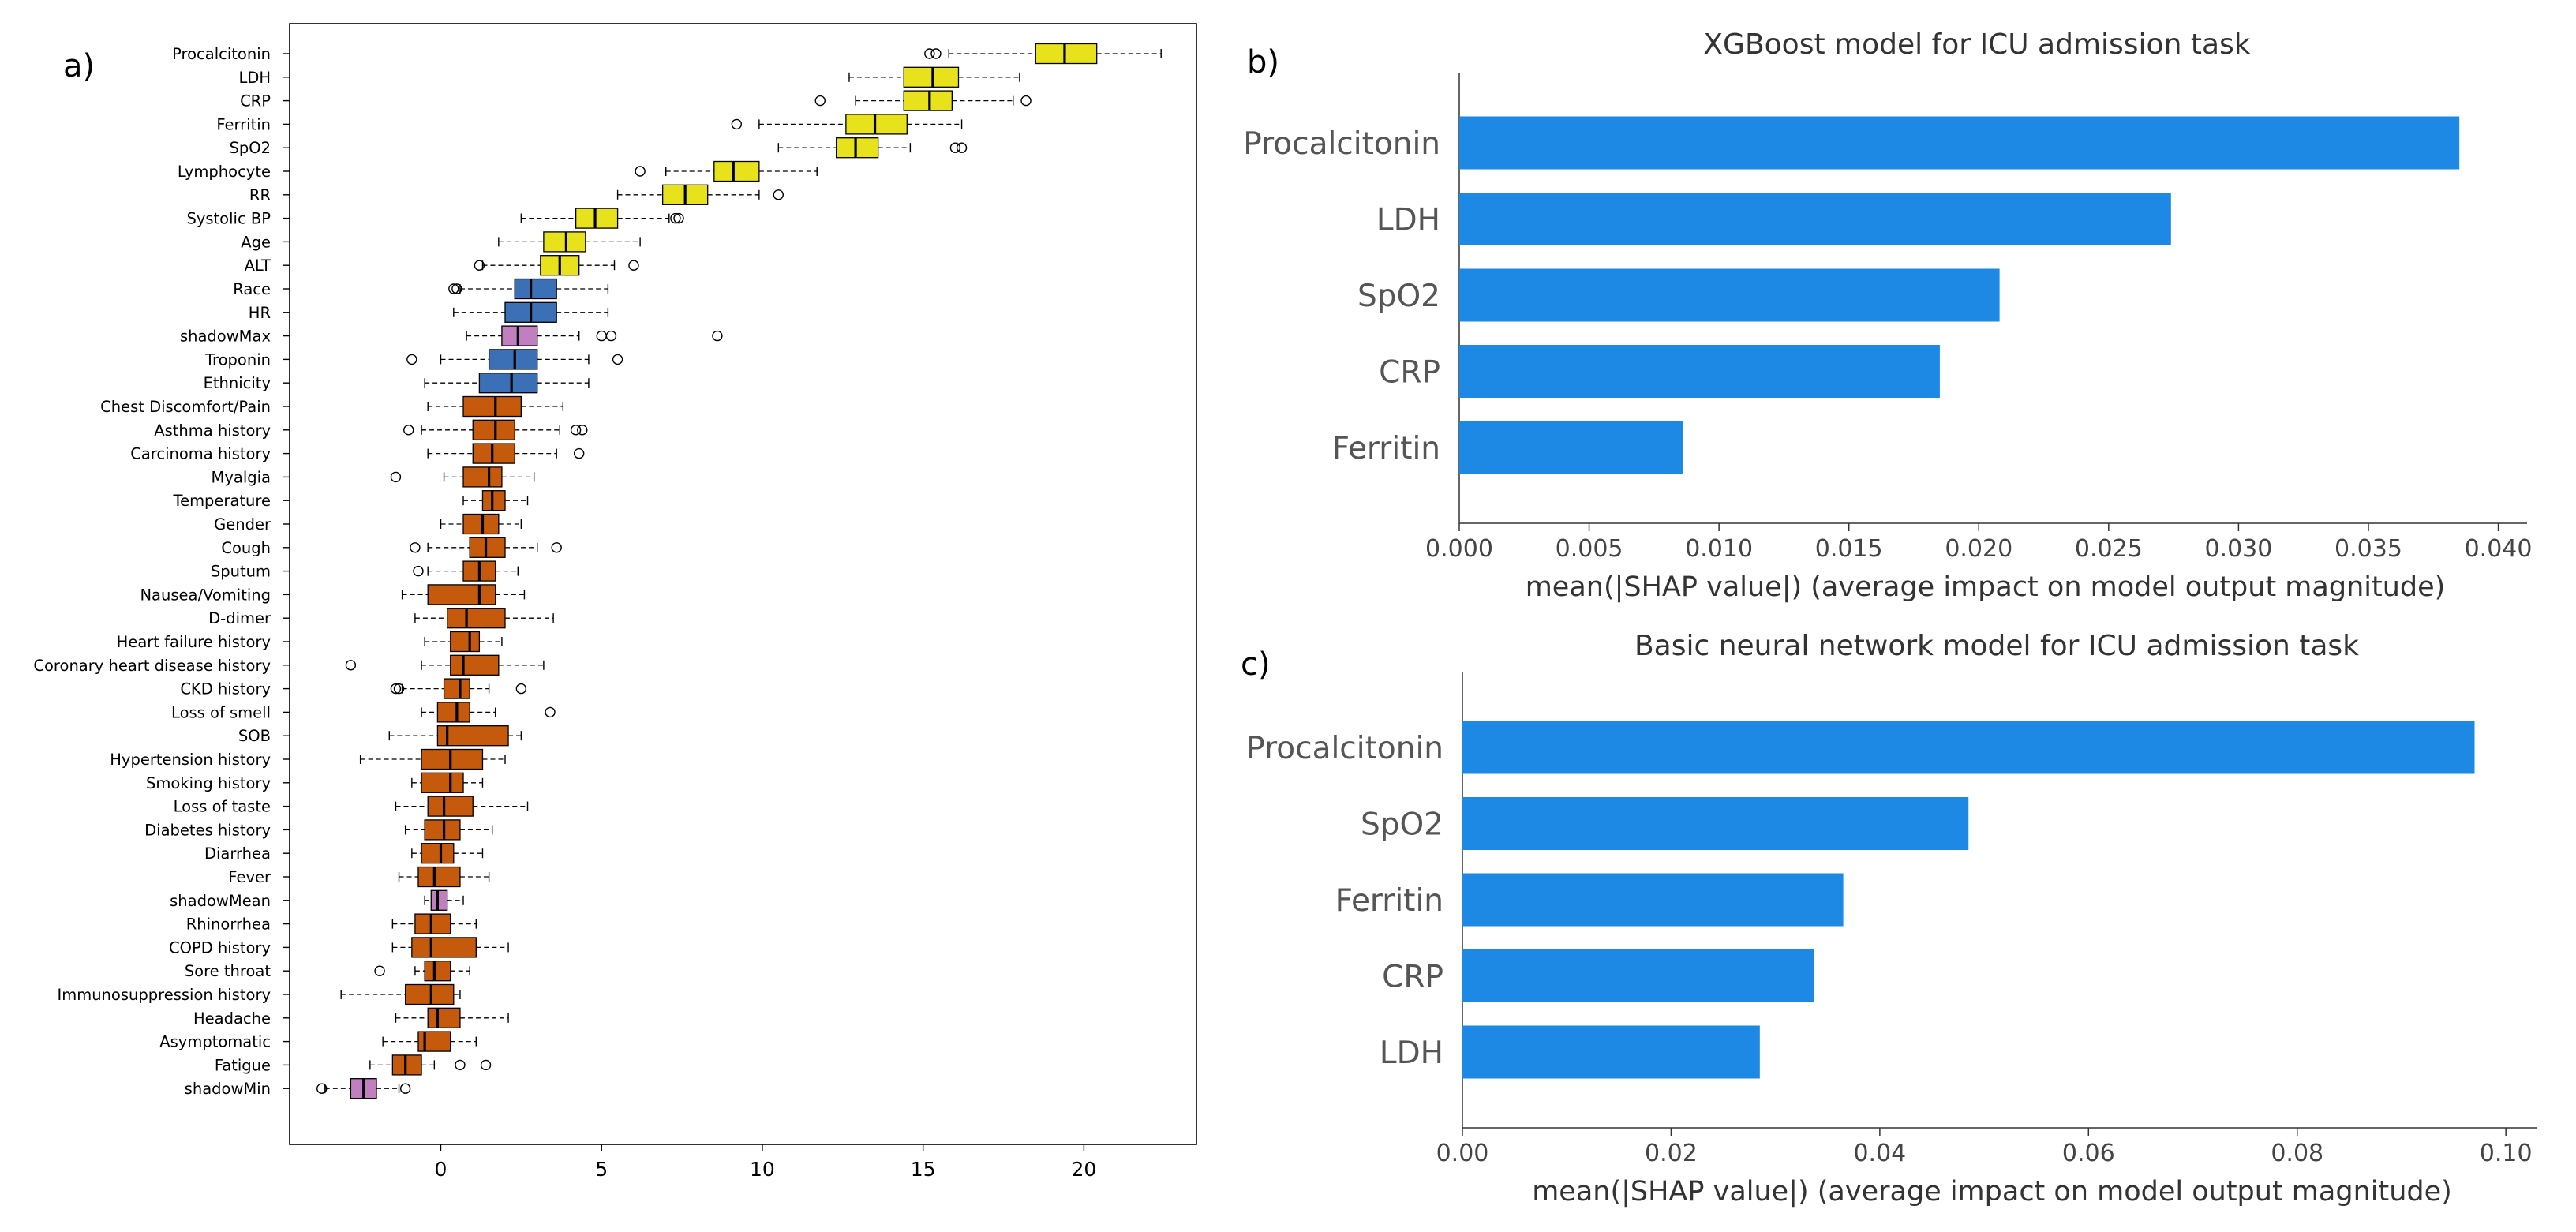  What do you see at coordinates (228, 1089) in the screenshot?
I see `feature-label-shadowmin: shadowMin` at bounding box center [228, 1089].